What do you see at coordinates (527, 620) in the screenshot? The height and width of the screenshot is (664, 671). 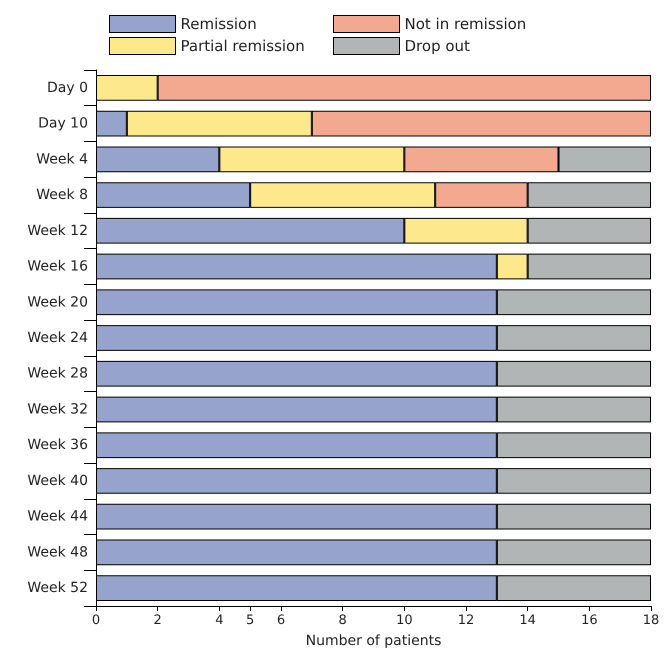 I see `x-tick-label: 14` at bounding box center [527, 620].